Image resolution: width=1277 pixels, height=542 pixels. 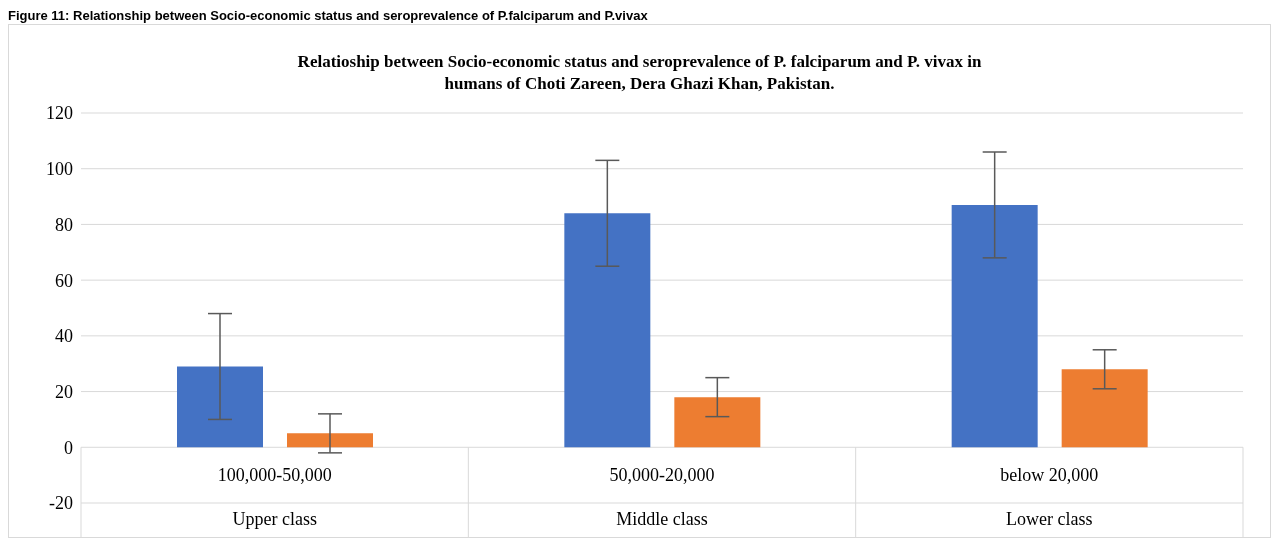 I want to click on y-tick-label: 20, so click(x=64, y=391).